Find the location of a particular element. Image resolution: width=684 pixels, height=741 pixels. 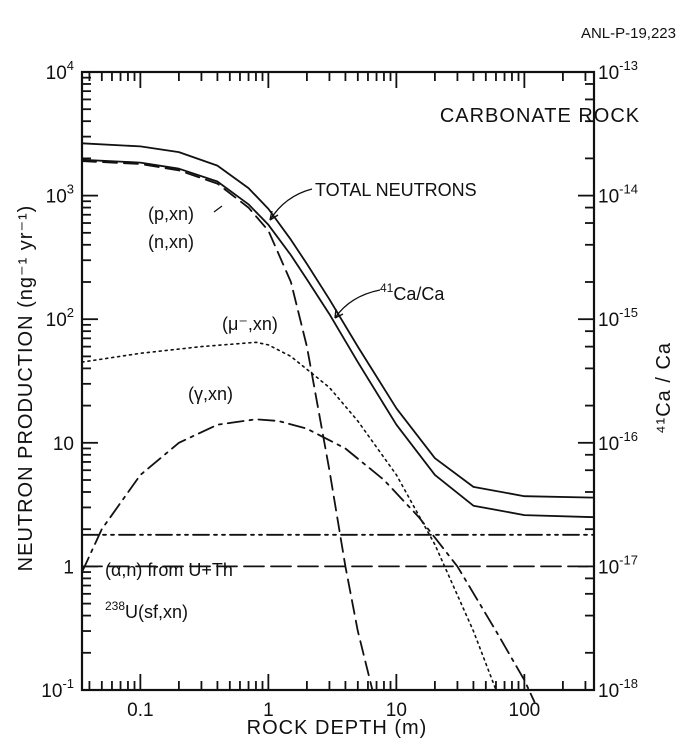

y2-tick-label: 10⁻¹⁶ is located at coordinates (618, 442).